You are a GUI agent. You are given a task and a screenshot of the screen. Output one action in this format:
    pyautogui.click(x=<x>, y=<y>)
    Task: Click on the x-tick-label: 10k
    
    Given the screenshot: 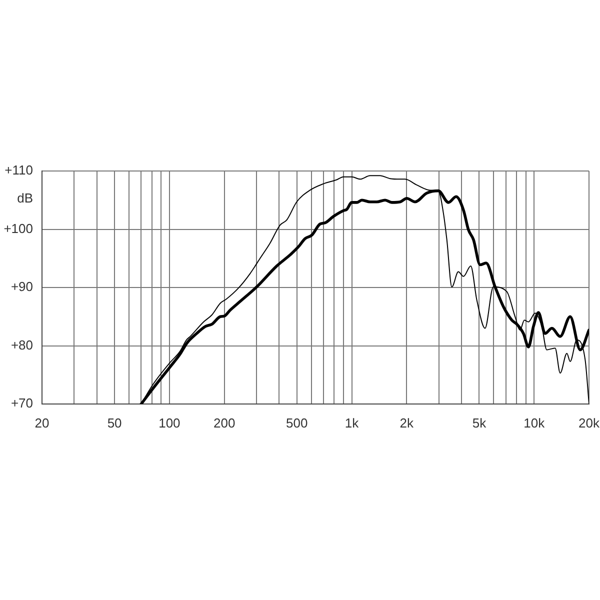 What is the action you would take?
    pyautogui.click(x=535, y=422)
    